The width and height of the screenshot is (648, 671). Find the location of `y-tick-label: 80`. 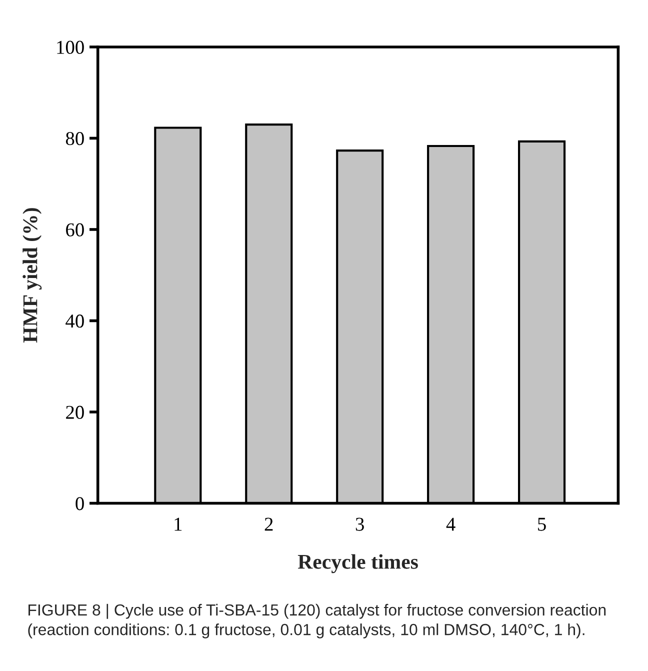

y-tick-label: 80 is located at coordinates (75, 139).